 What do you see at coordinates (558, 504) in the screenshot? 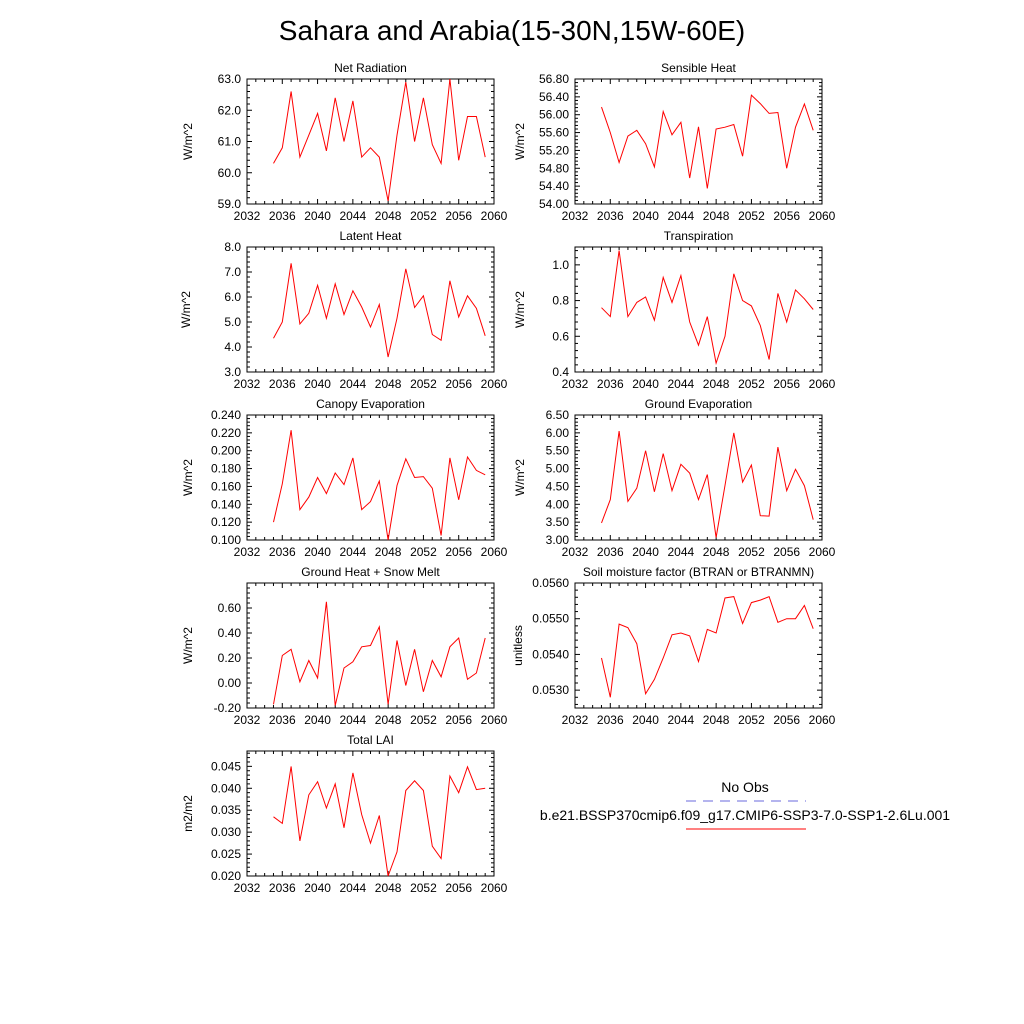
I see `y-tick-label: 4.00` at bounding box center [558, 504].